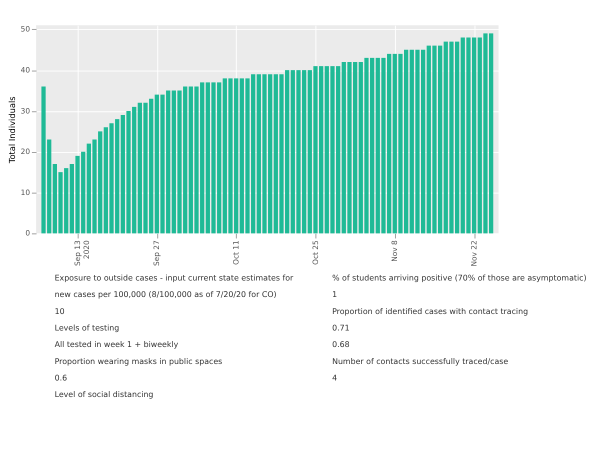 Image resolution: width=592 pixels, height=474 pixels. Describe the element at coordinates (473, 253) in the screenshot. I see `x-tick-label: Nov 22` at that location.